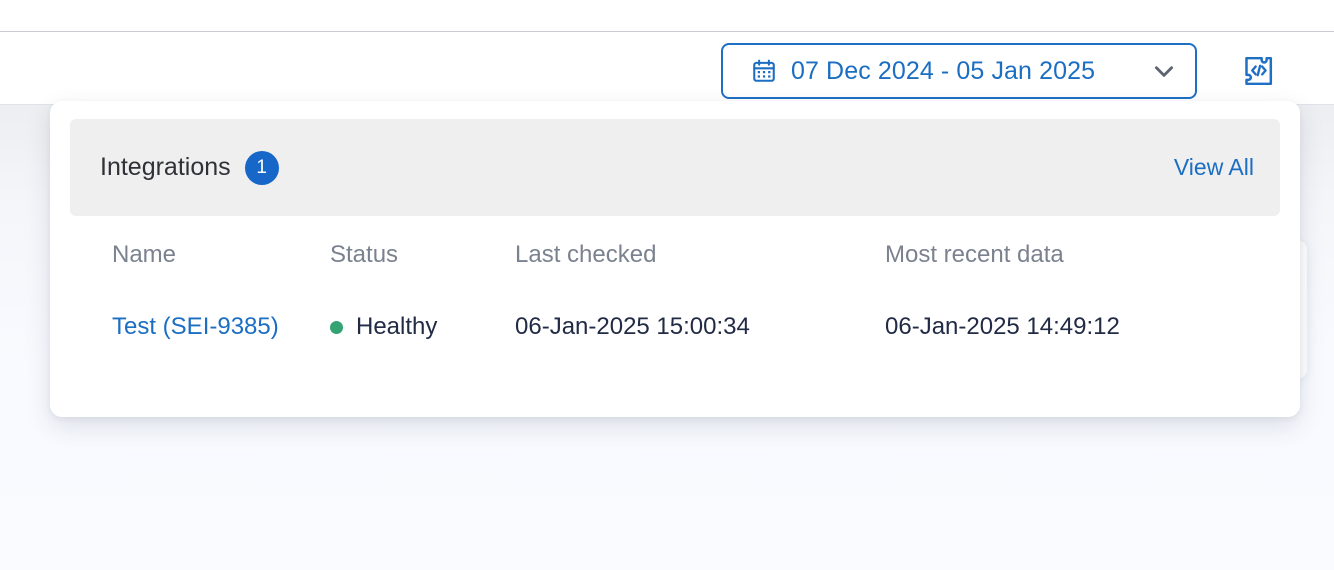 This screenshot has height=570, width=1334. What do you see at coordinates (586, 254) in the screenshot?
I see `column-header-last-checked: Last checked` at bounding box center [586, 254].